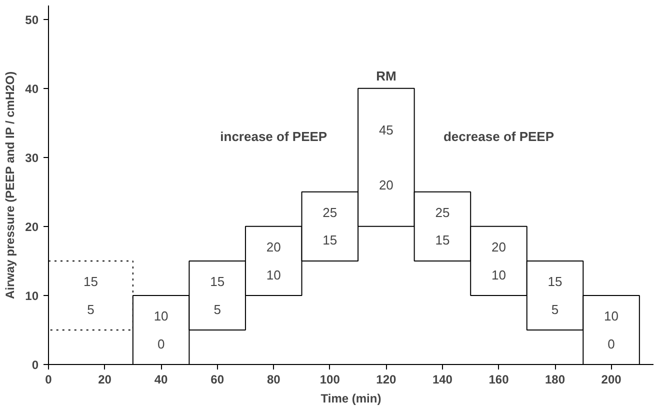 The width and height of the screenshot is (658, 408). I want to click on y-tick-label: 40, so click(32, 89).